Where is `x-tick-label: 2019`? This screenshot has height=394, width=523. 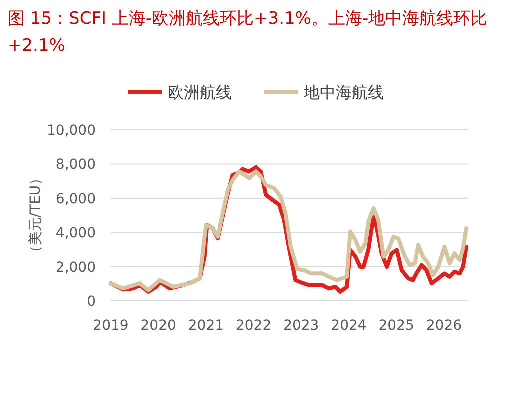
x-tick-label: 2019 is located at coordinates (111, 326).